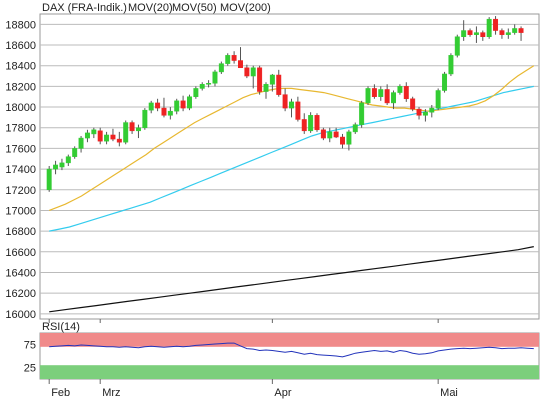 The width and height of the screenshot is (540, 400). Describe the element at coordinates (20, 67) in the screenshot. I see `price-tick-label: 18400` at that location.